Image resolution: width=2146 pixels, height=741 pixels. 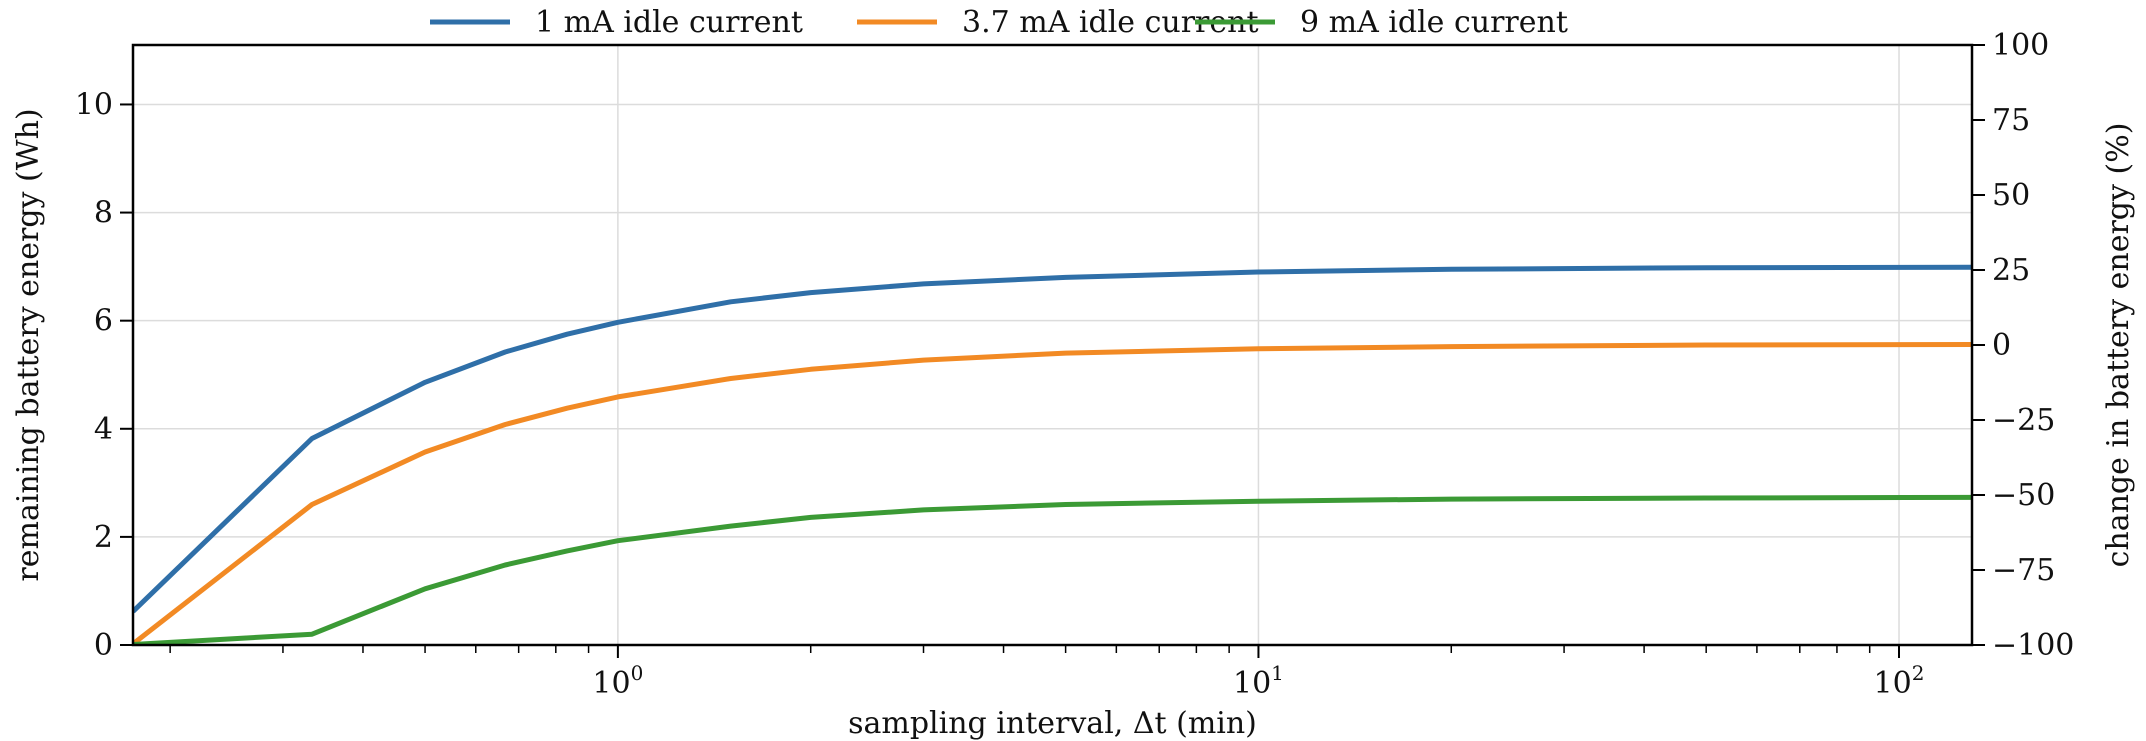 What do you see at coordinates (2020, 45) in the screenshot?
I see `y2-tick-label: 100` at bounding box center [2020, 45].